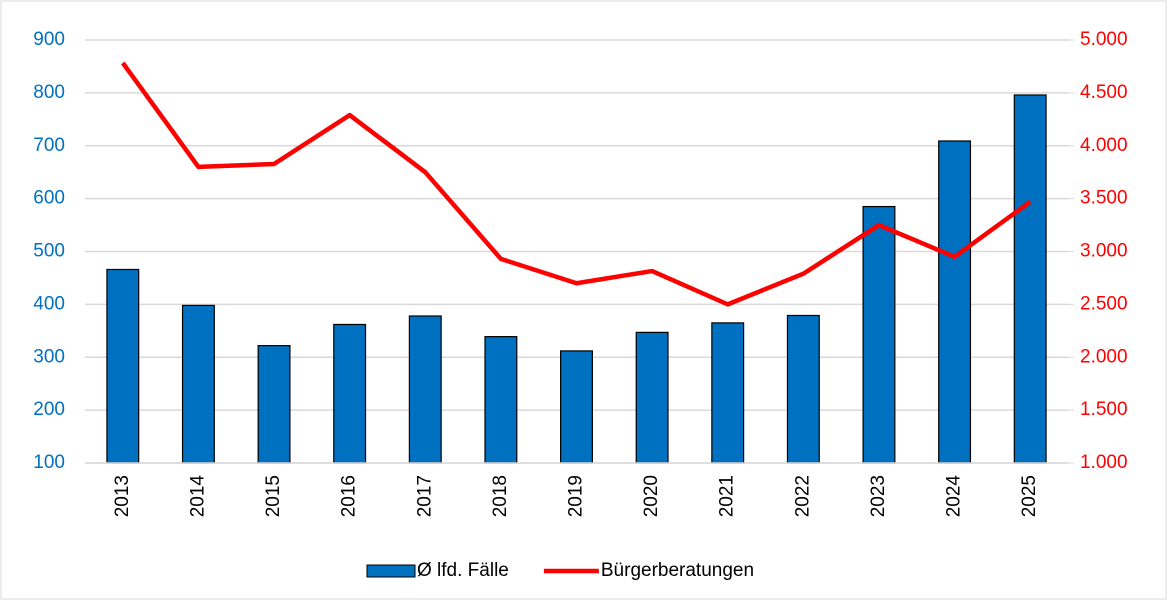 The width and height of the screenshot is (1168, 601). Describe the element at coordinates (49, 145) in the screenshot. I see `y-tick-label: 700` at that location.